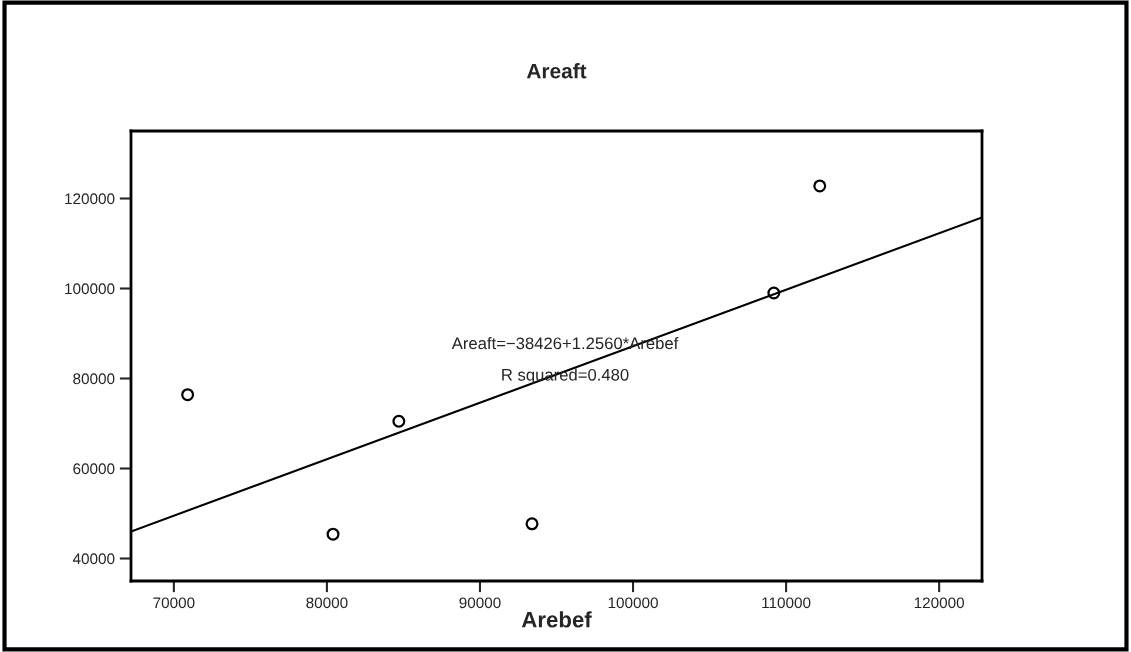 The height and width of the screenshot is (652, 1131). I want to click on y-tick-label: 100000, so click(90, 289).